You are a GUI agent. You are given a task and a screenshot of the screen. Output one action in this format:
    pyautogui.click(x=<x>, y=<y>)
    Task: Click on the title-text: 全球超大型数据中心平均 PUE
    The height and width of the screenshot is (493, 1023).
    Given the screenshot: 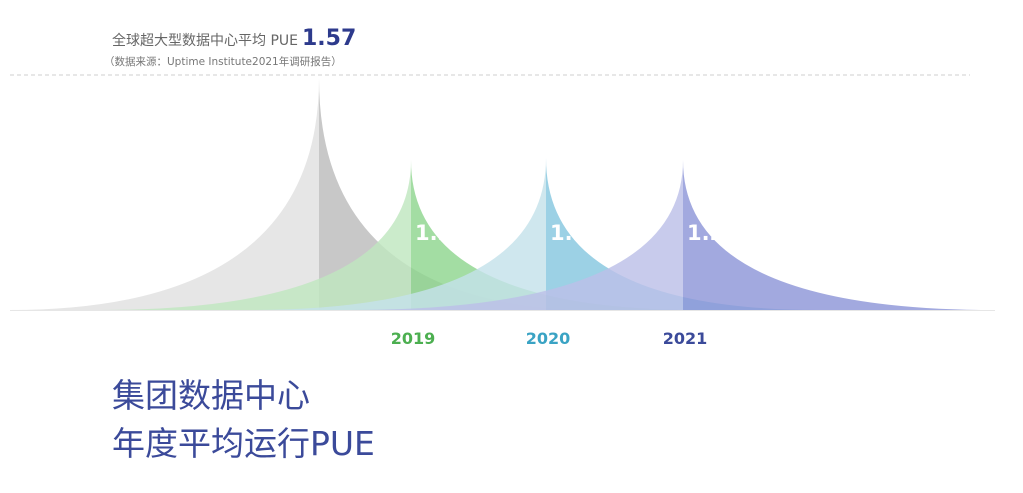 What is the action you would take?
    pyautogui.click(x=205, y=41)
    